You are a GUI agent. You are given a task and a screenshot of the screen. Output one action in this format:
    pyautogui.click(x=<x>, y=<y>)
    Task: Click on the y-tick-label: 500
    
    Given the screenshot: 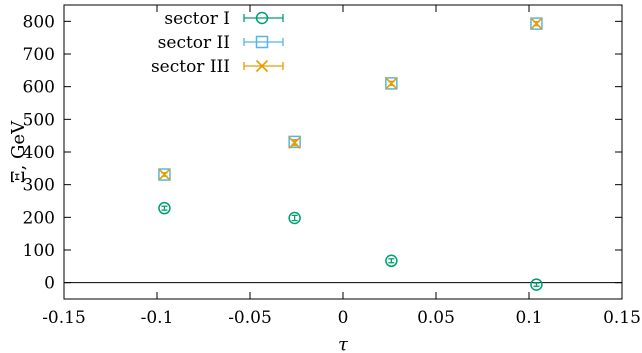 What is the action you would take?
    pyautogui.click(x=39, y=120)
    